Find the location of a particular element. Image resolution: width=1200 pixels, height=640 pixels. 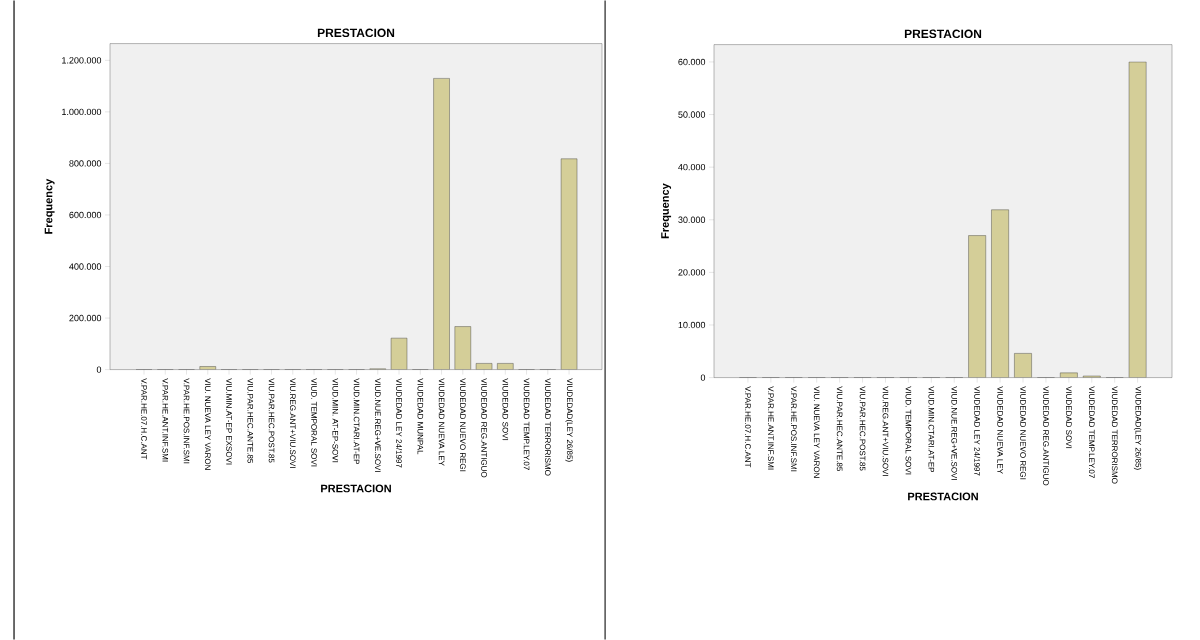

y-tick-label: 30.000 is located at coordinates (692, 219).